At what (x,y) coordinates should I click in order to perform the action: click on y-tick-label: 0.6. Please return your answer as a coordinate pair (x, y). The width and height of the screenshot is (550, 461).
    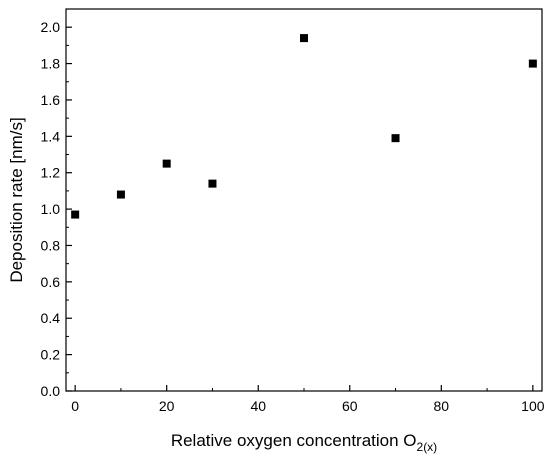
    Looking at the image, I should click on (51, 282).